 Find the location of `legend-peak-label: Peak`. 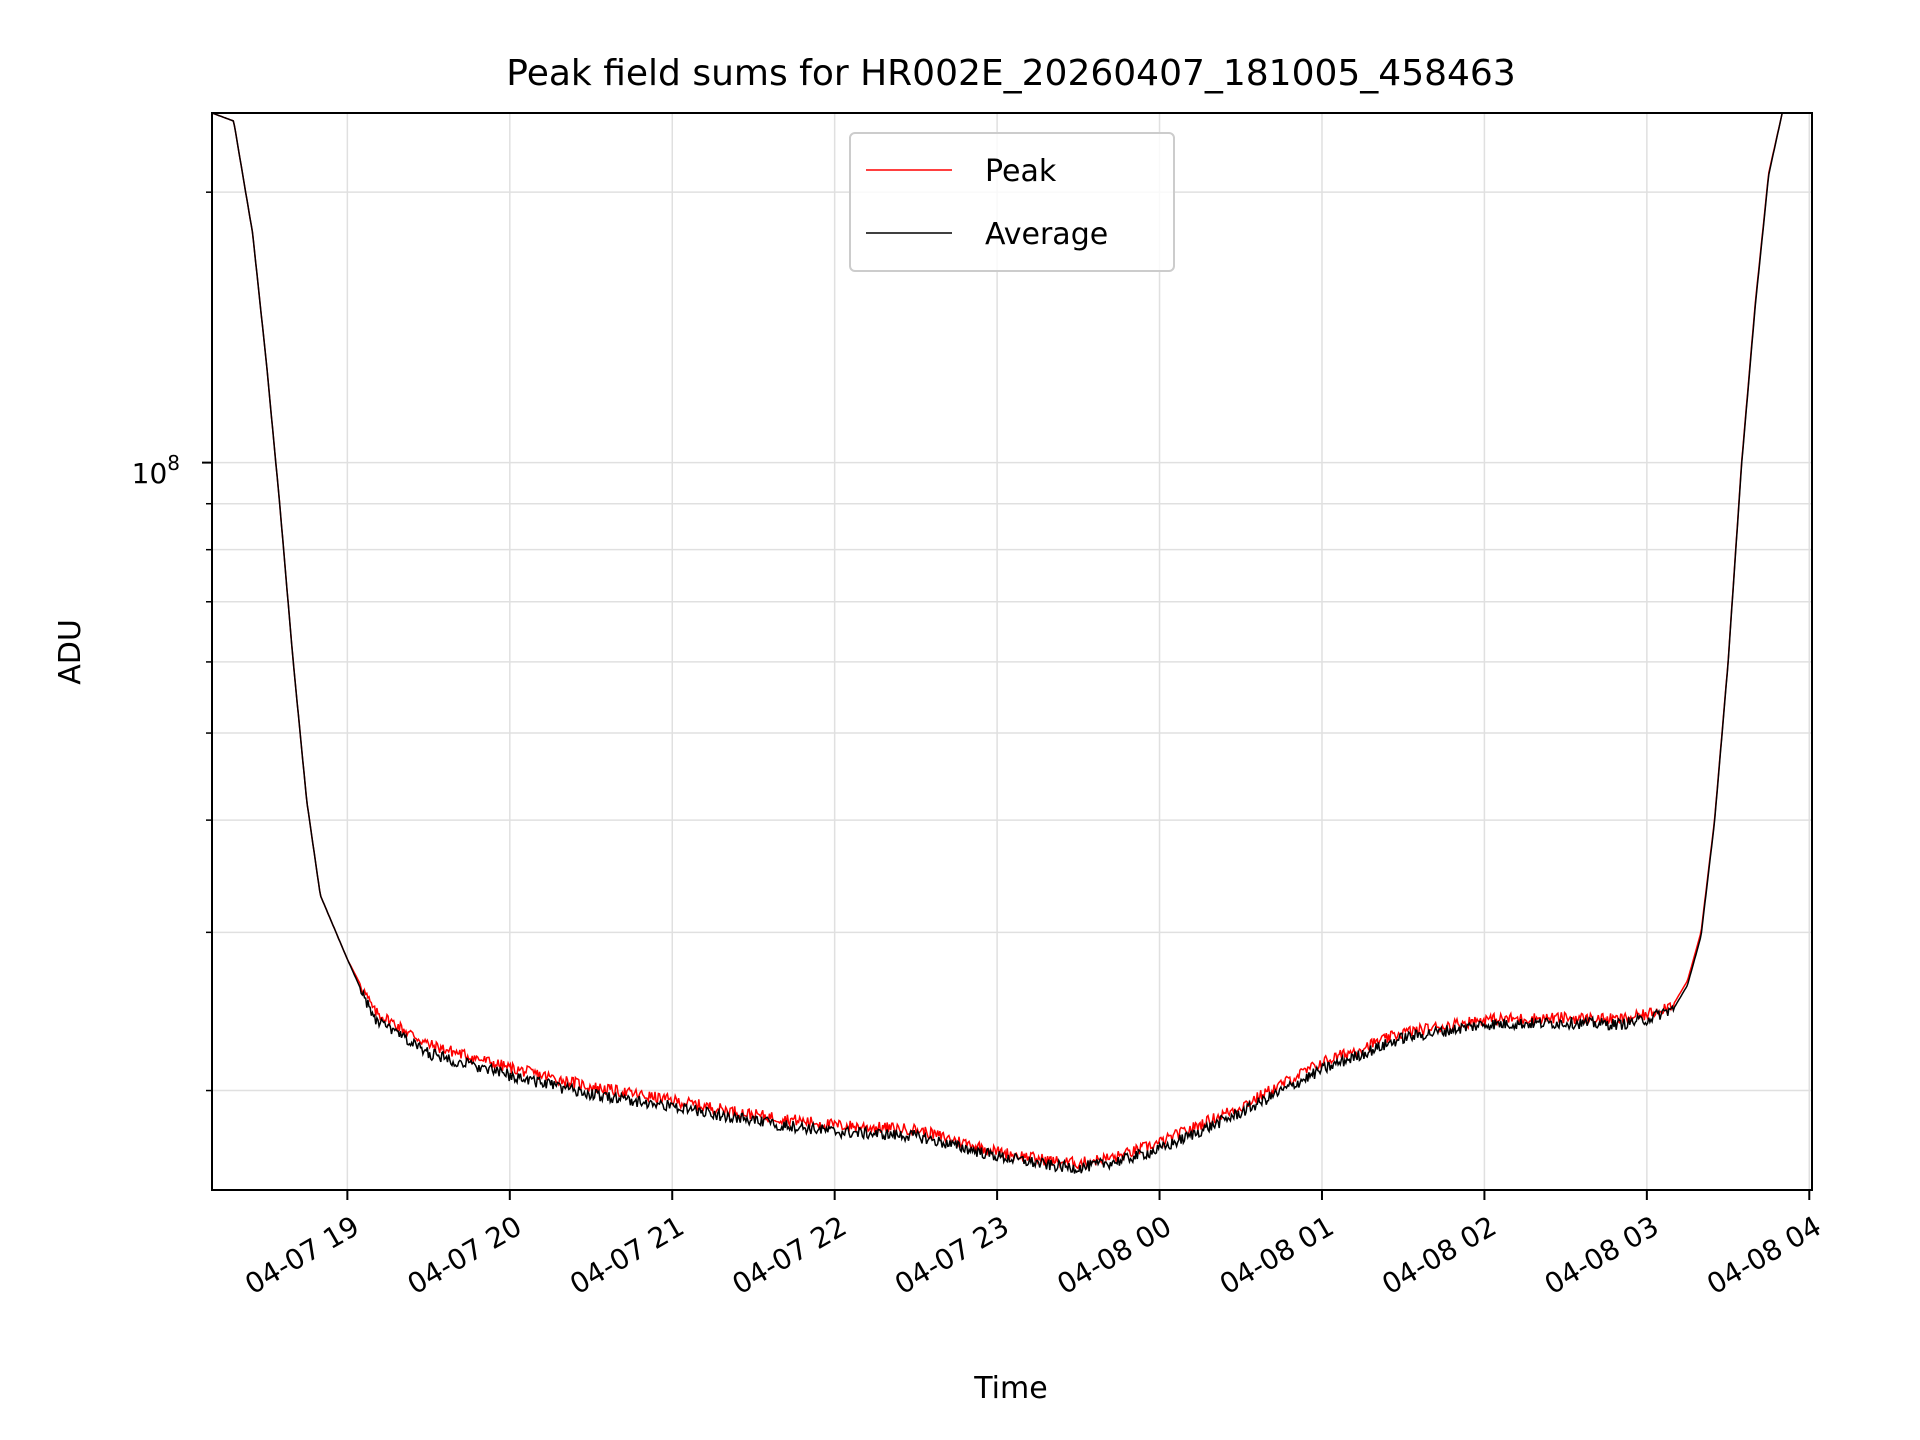

legend-peak-label: Peak is located at coordinates (1021, 171).